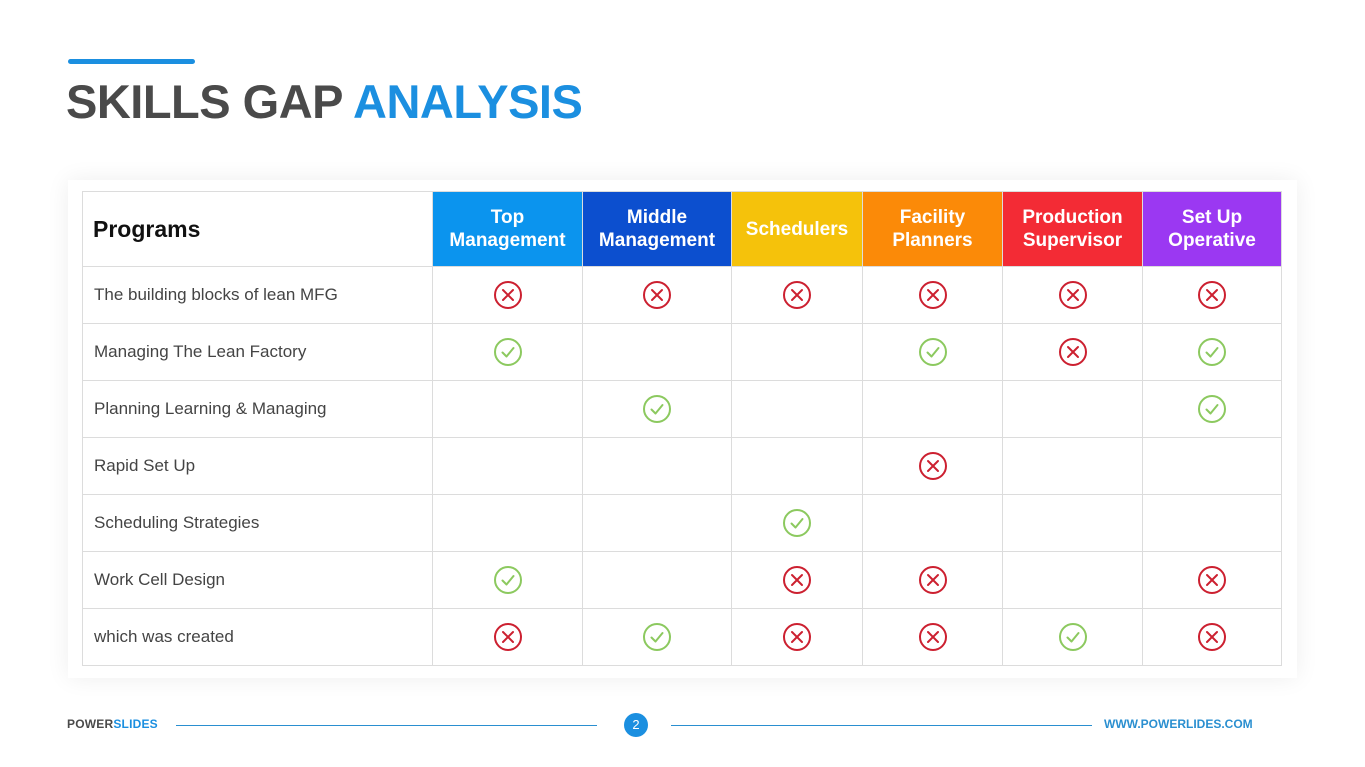  What do you see at coordinates (257, 523) in the screenshot?
I see `program-label: Scheduling Strategies` at bounding box center [257, 523].